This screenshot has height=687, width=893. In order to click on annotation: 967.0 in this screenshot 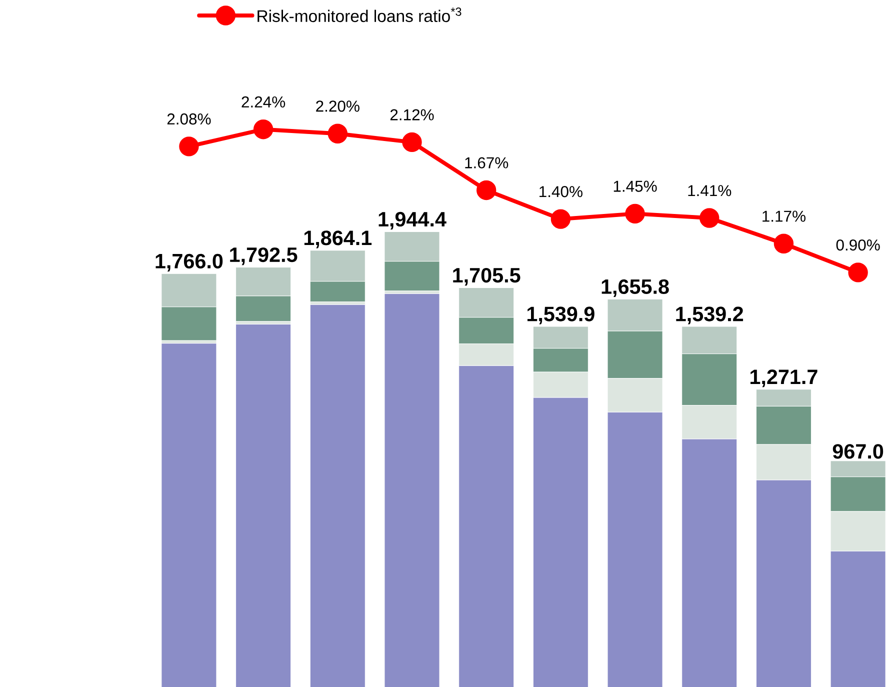, I will do `click(858, 451)`.